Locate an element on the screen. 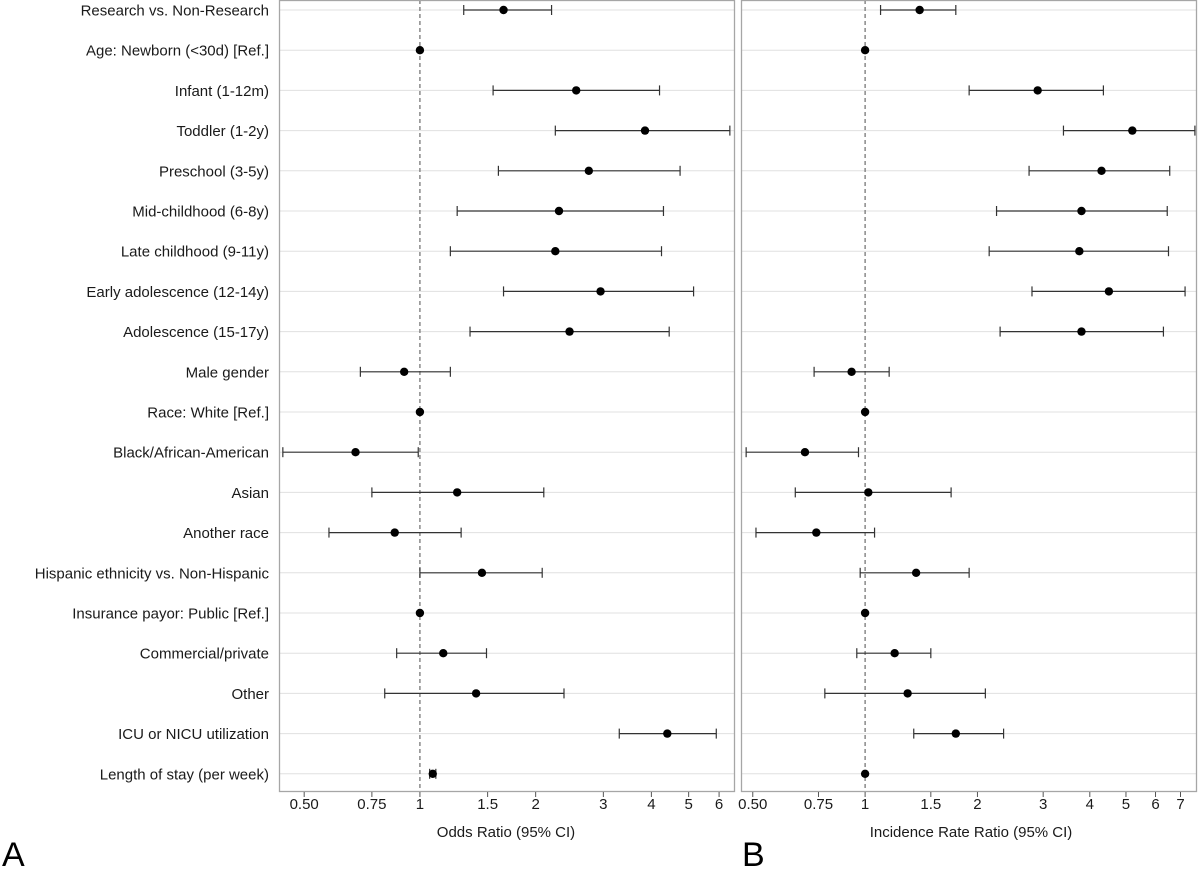 This screenshot has width=1200, height=872. x-axis-title-b: Incidence Rate Ratio (95% CI) is located at coordinates (971, 832).